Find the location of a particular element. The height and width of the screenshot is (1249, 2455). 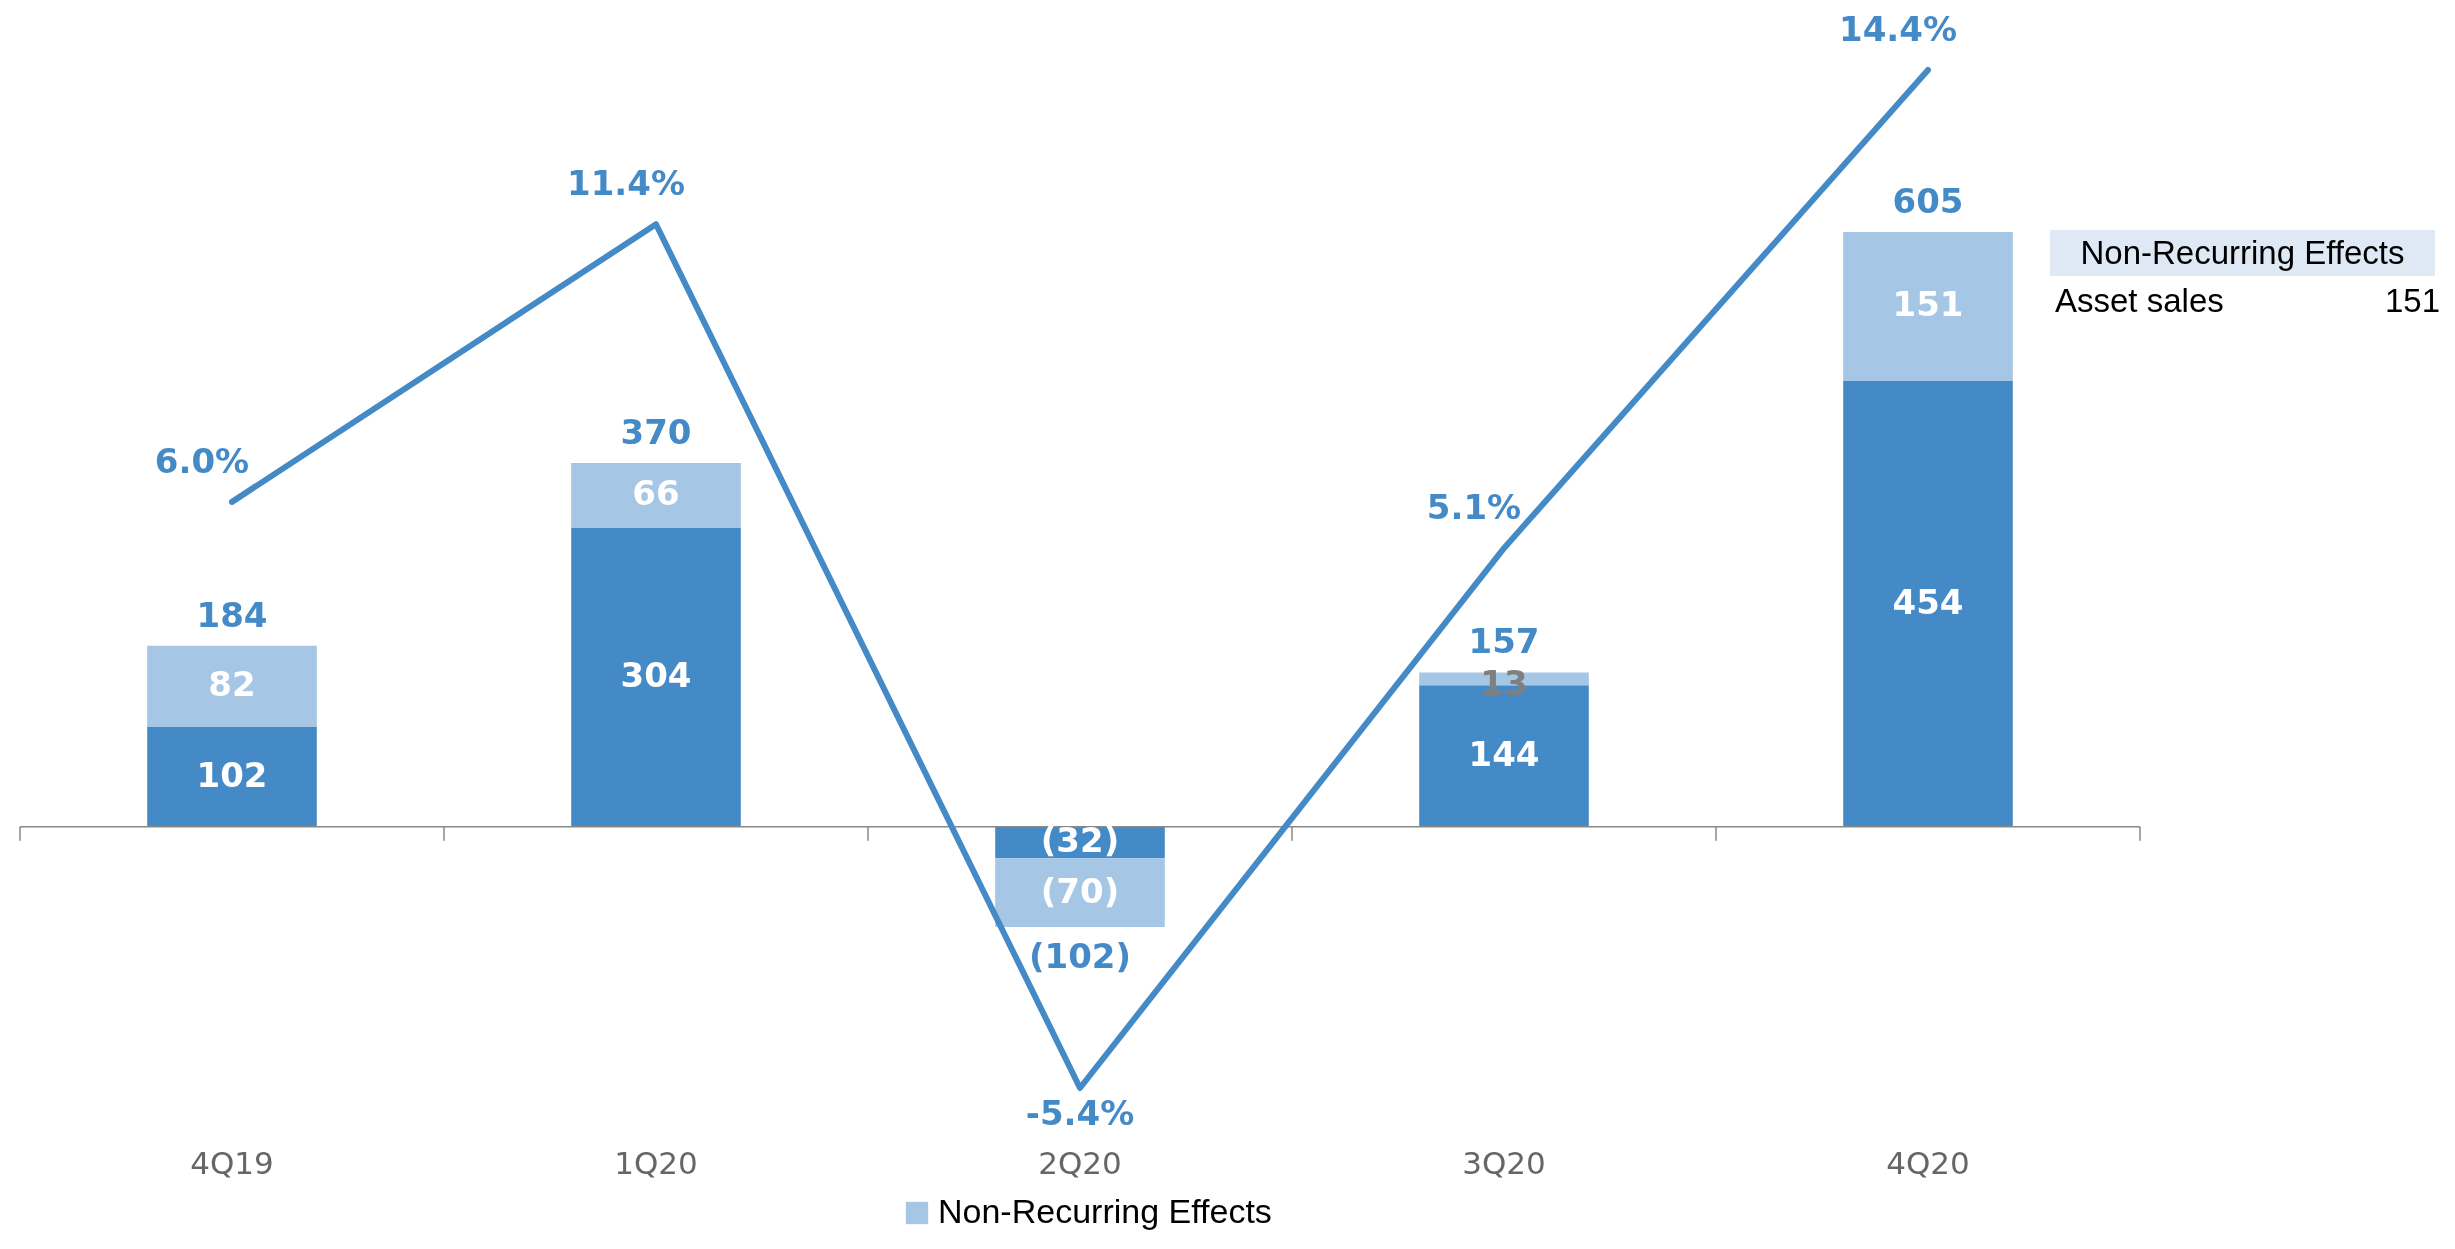

annotation: Non-Recurring Effects is located at coordinates (2242, 253).